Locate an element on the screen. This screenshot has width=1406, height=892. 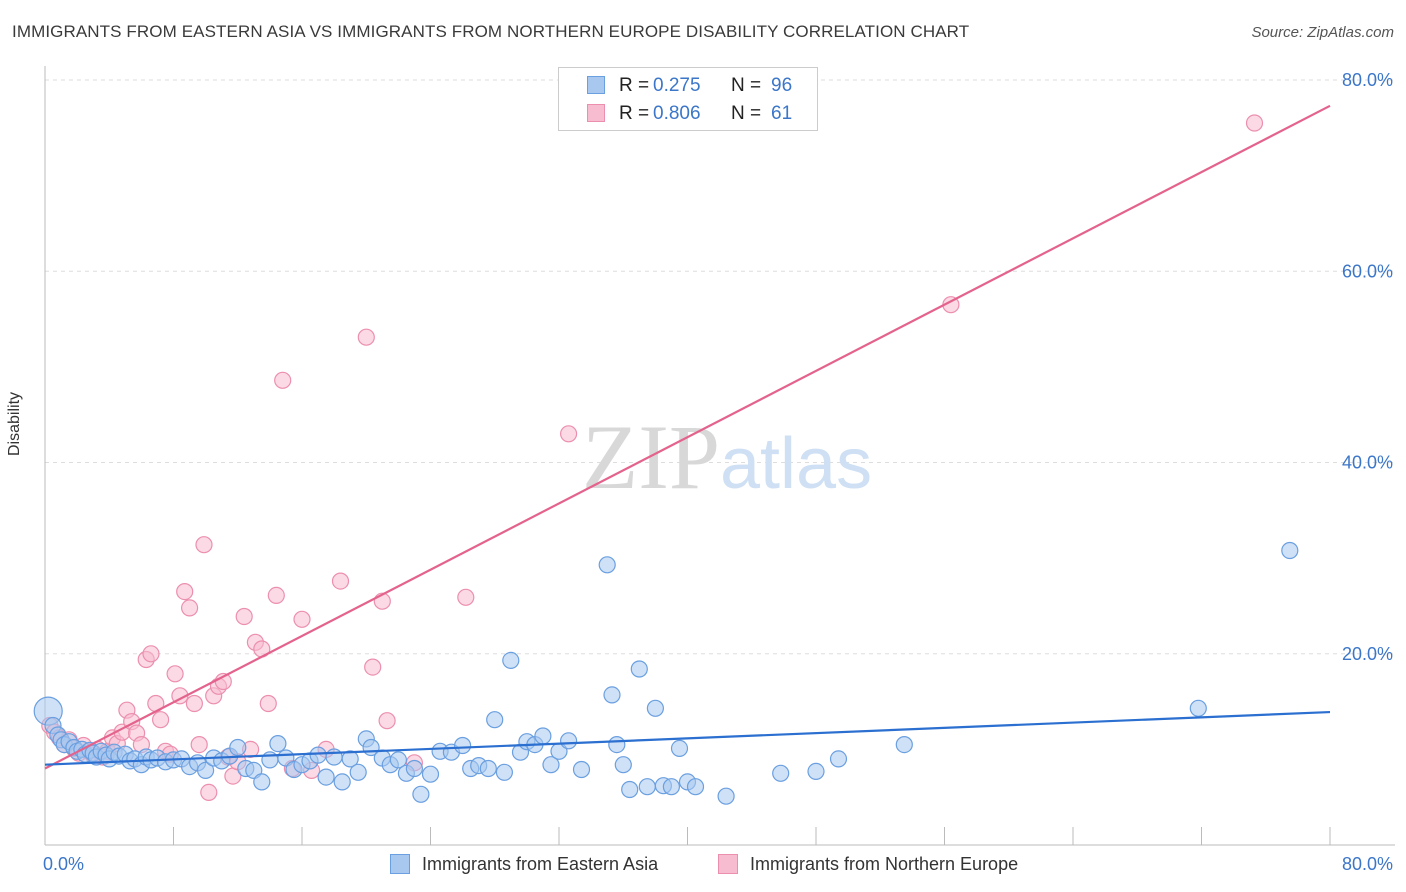
r-value: 0.275 is located at coordinates (677, 85).